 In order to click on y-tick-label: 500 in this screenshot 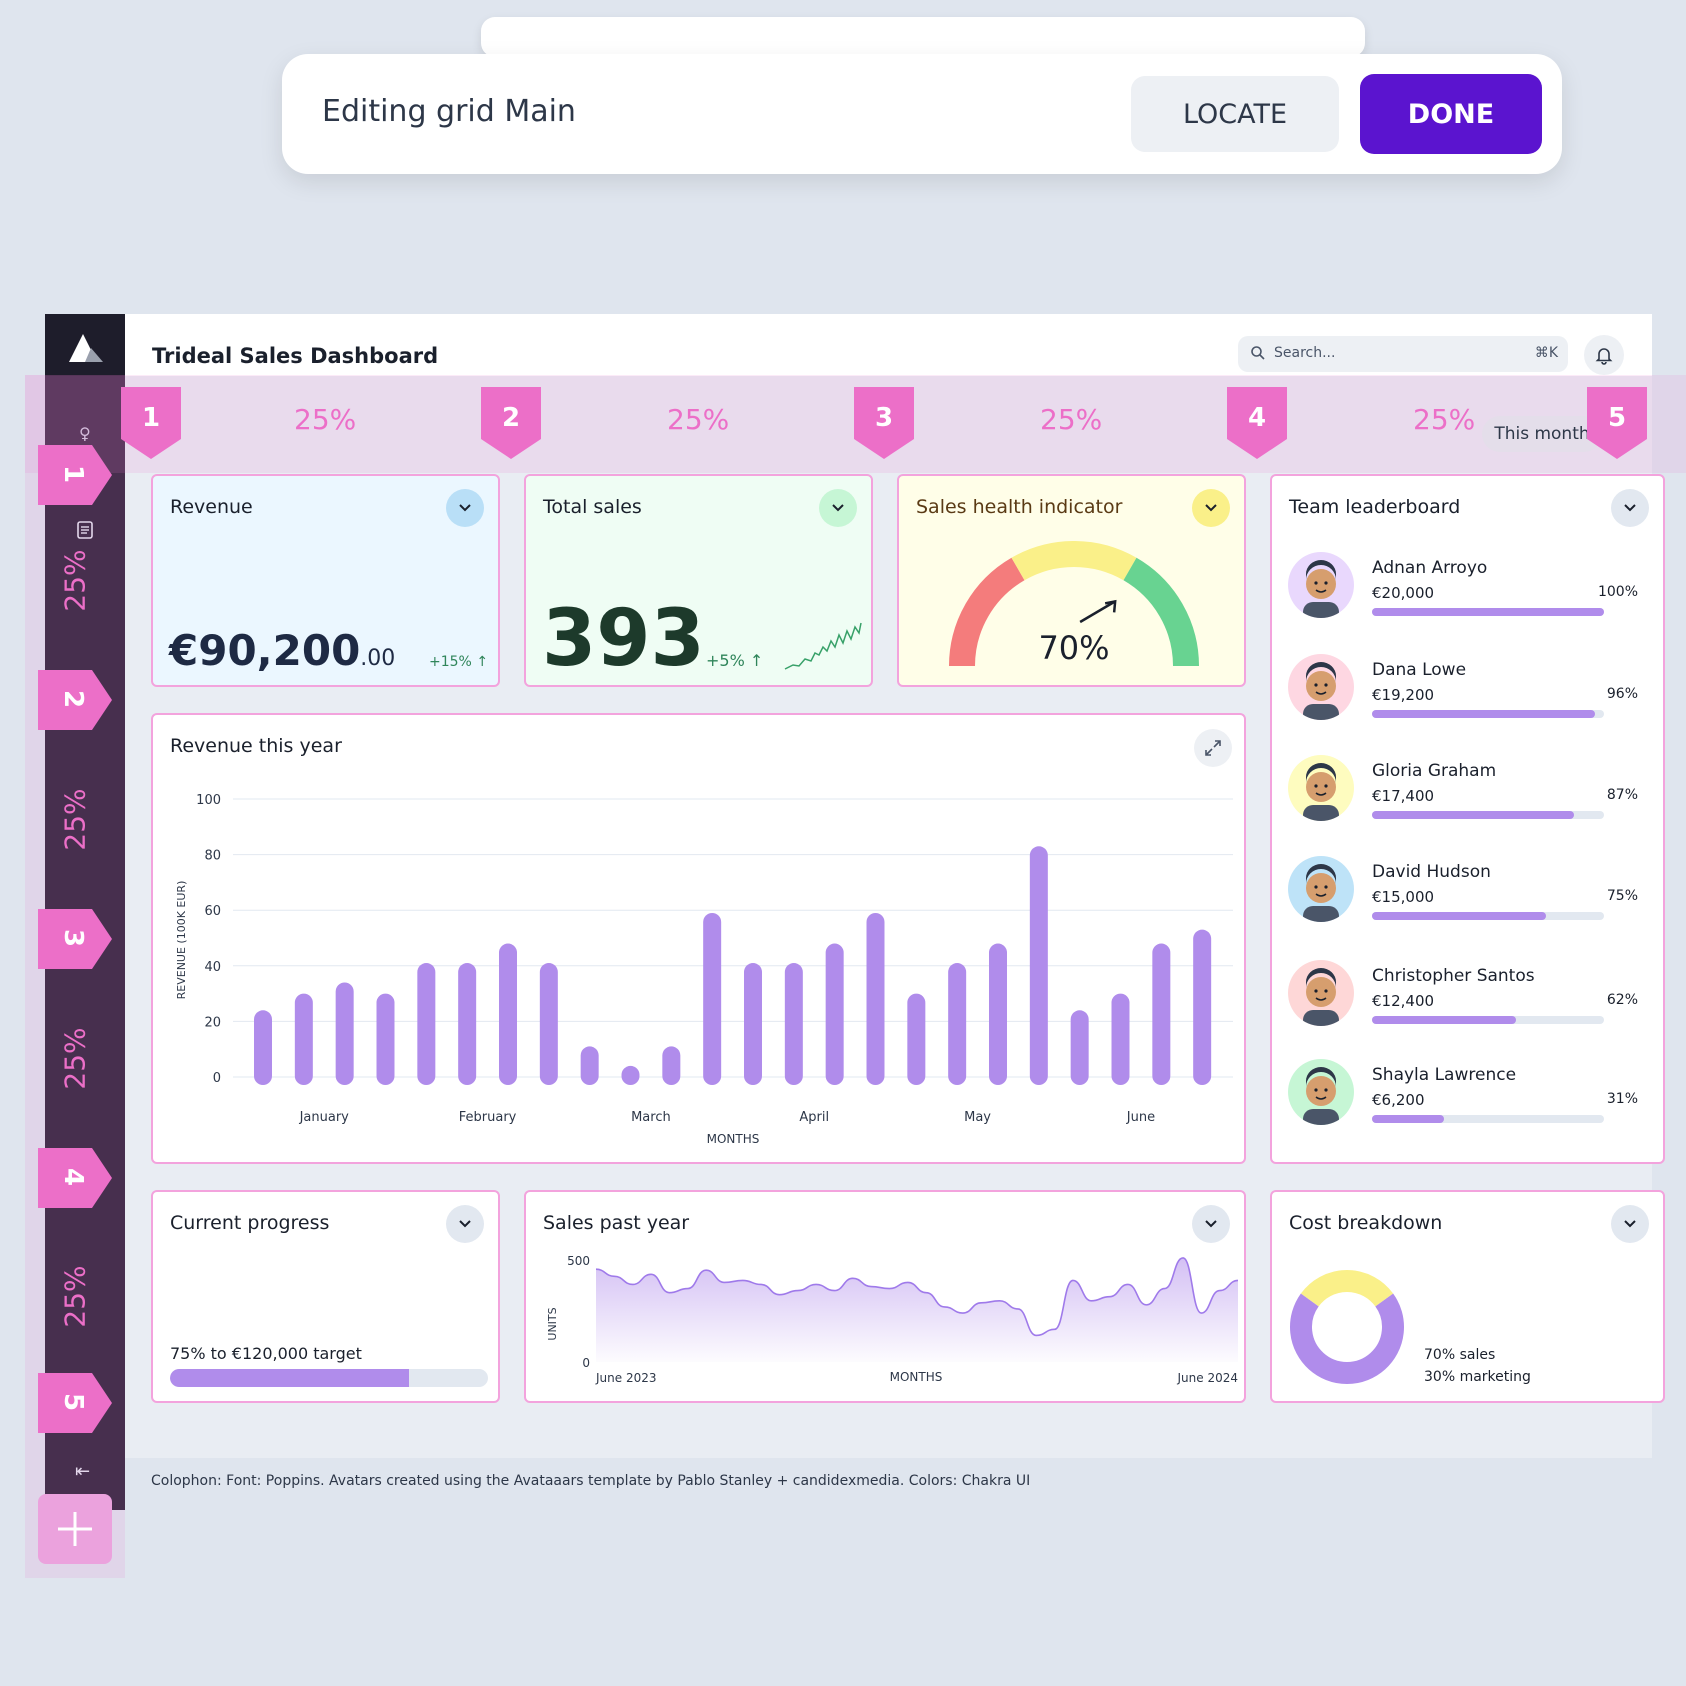, I will do `click(578, 1261)`.